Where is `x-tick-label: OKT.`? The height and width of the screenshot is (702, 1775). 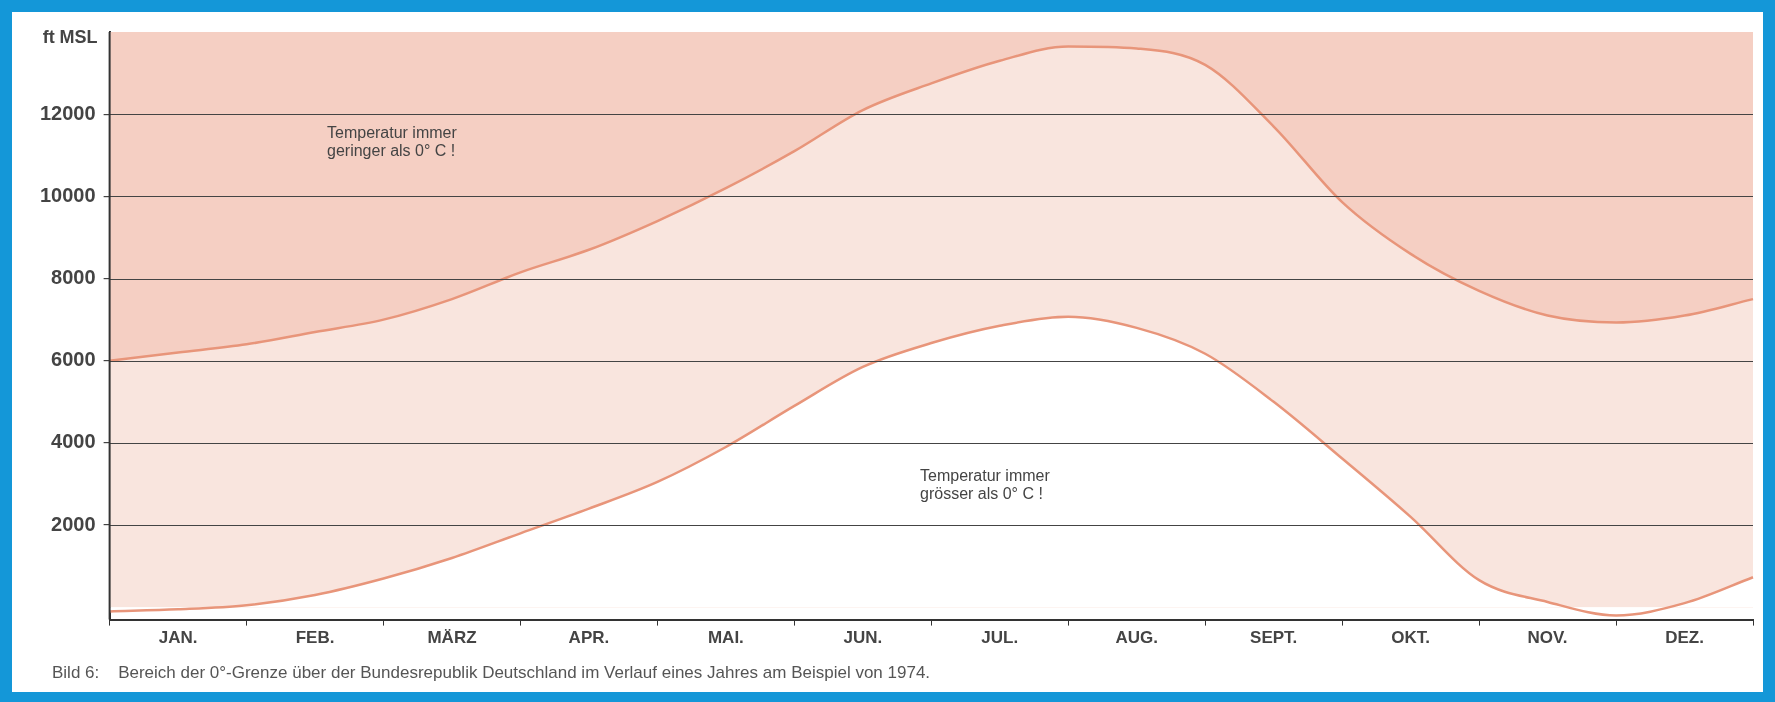 x-tick-label: OKT. is located at coordinates (1410, 638).